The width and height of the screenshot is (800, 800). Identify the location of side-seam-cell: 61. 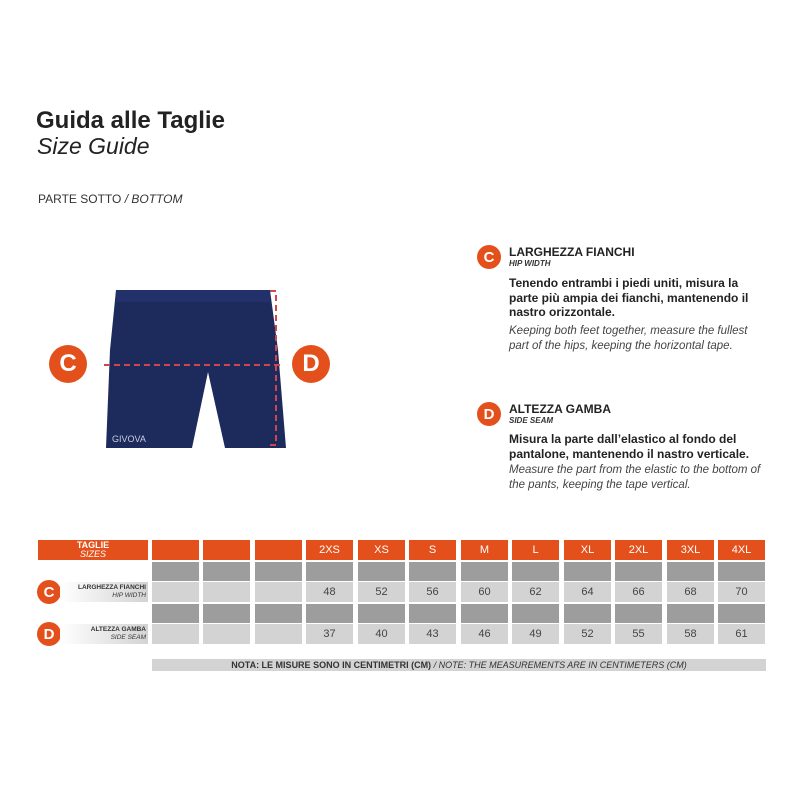
(741, 634).